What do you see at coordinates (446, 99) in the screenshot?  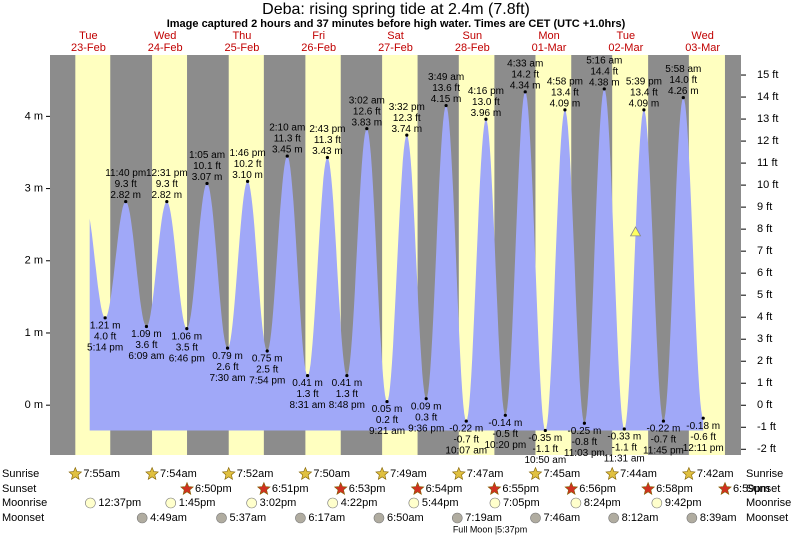 I see `tide-label: 4.15 m` at bounding box center [446, 99].